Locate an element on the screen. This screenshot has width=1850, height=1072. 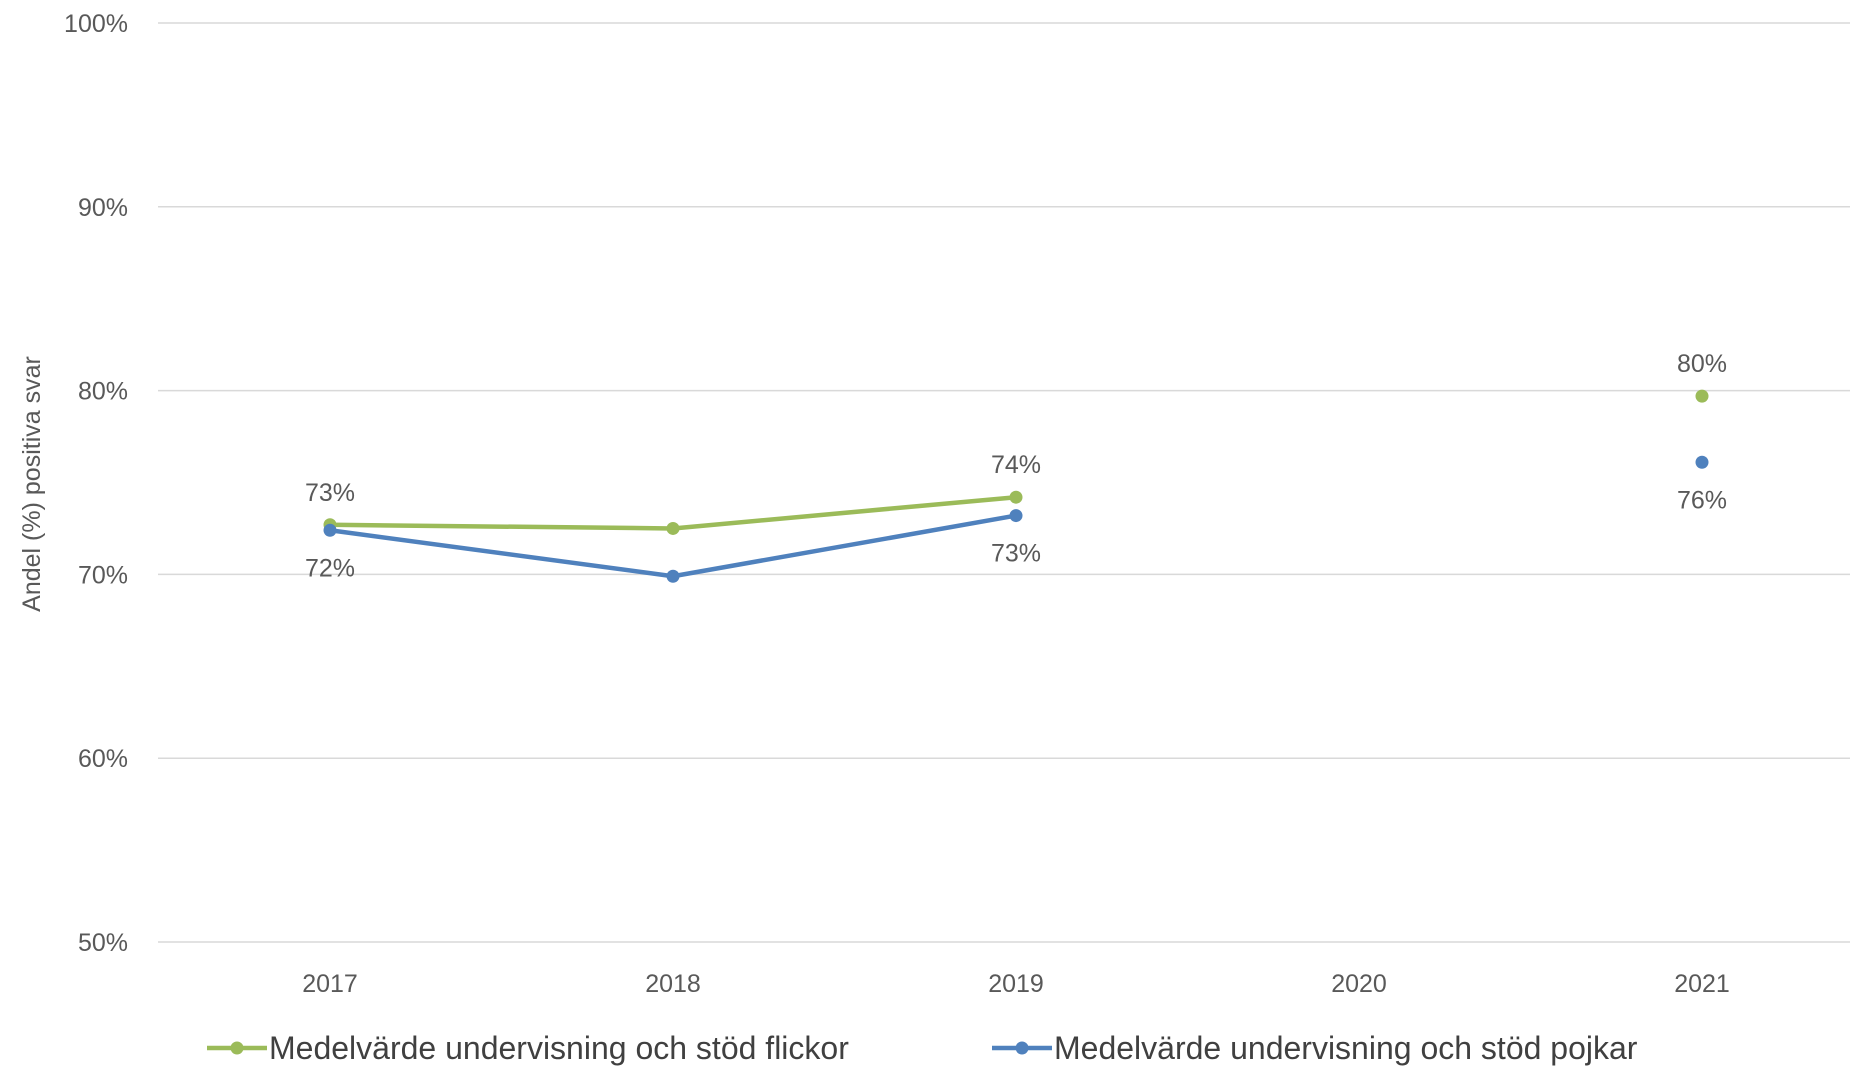
y-tick-label: 70% is located at coordinates (103, 575).